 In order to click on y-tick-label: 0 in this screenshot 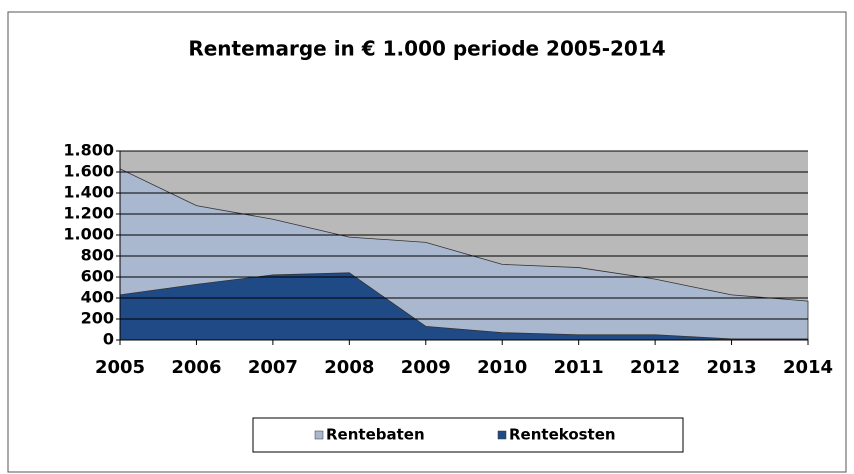, I will do `click(108, 339)`.